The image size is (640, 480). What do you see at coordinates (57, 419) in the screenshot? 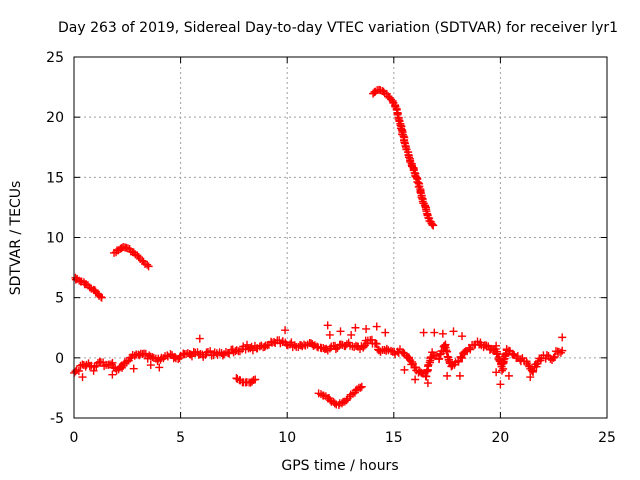
I see `y-tick-label: -5` at bounding box center [57, 419].